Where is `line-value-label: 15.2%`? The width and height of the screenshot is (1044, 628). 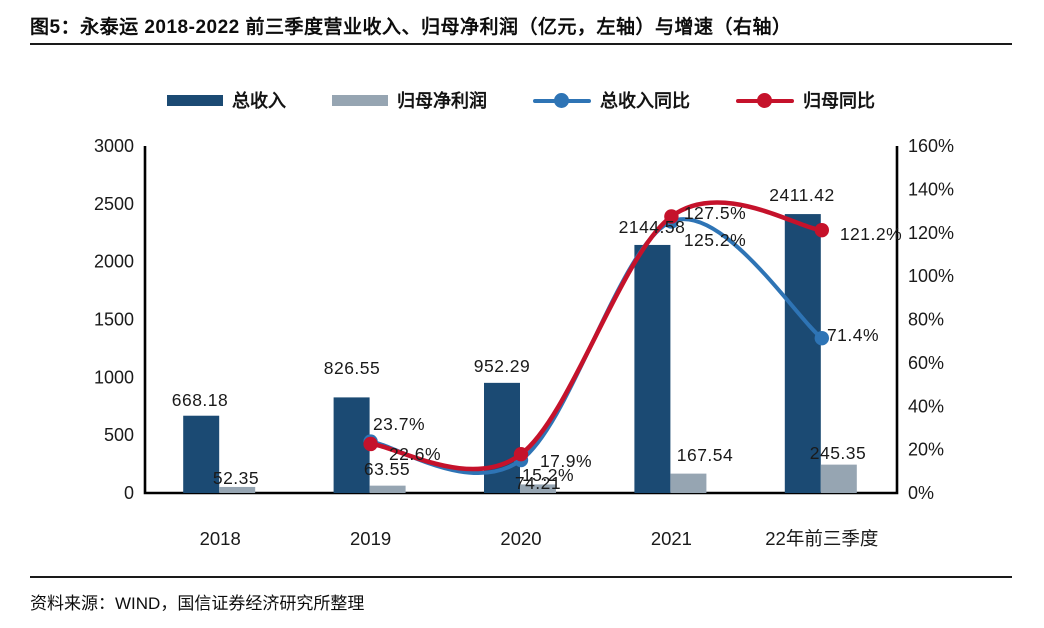 line-value-label: 15.2% is located at coordinates (548, 475).